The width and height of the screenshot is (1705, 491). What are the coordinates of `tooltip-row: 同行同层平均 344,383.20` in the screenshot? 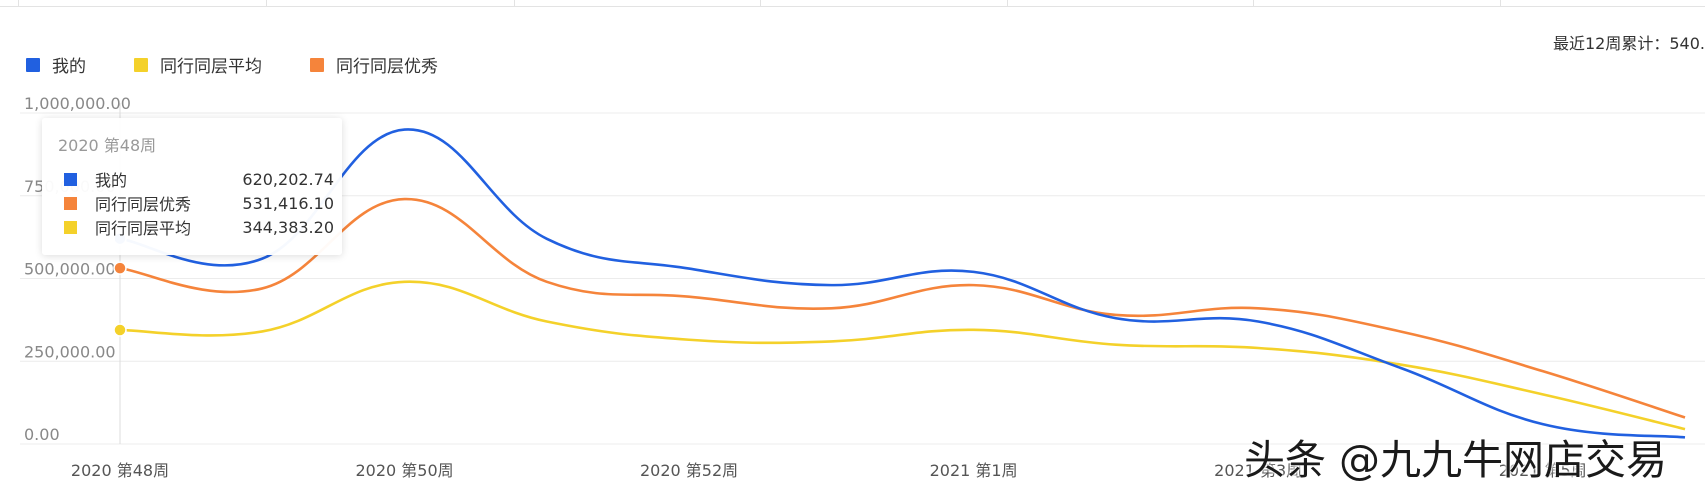 It's located at (199, 227).